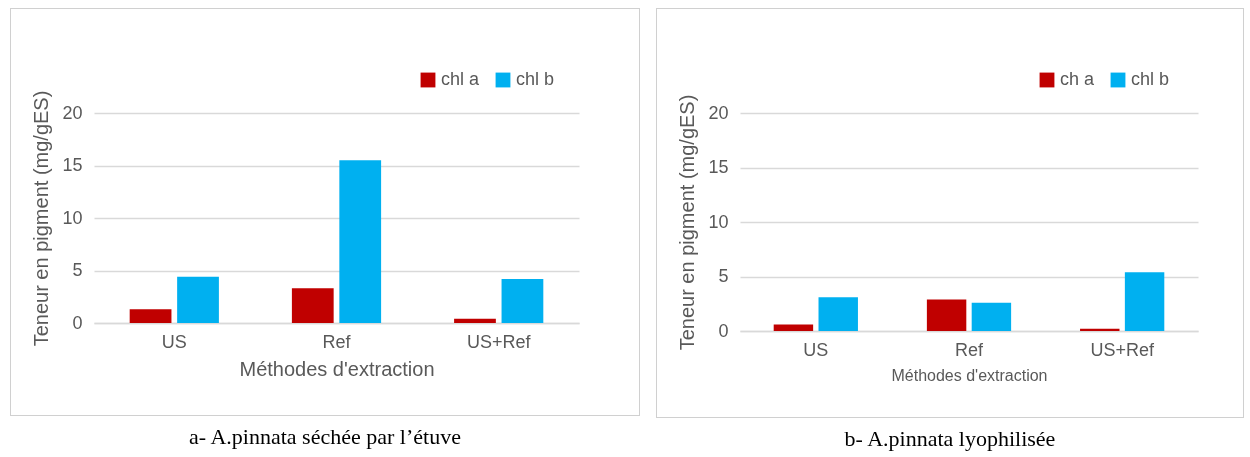 The width and height of the screenshot is (1250, 457). I want to click on text: a- A.pinnata séchée par l’étuve, so click(325, 437).